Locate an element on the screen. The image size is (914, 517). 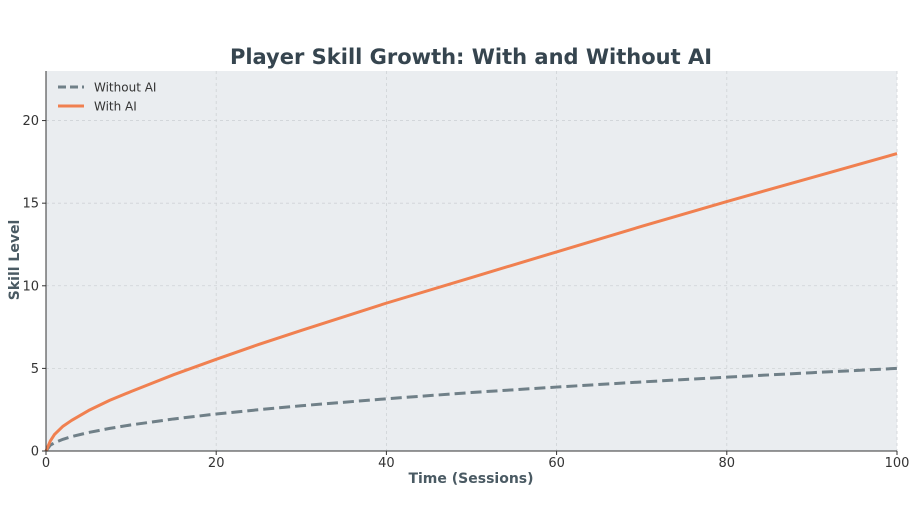
x-tick-label: 40 is located at coordinates (386, 463).